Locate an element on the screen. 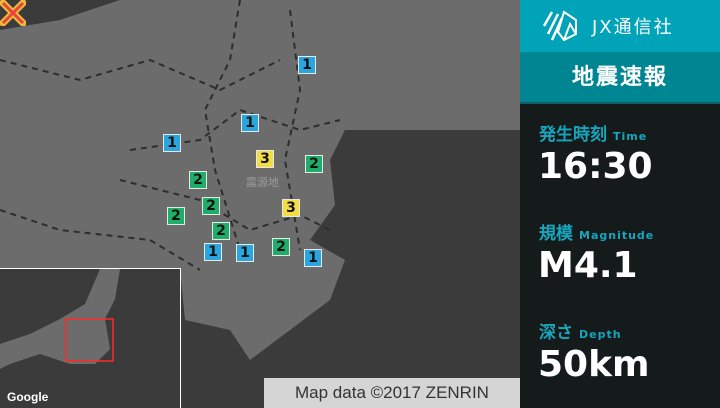 This screenshot has height=408, width=720. depth-value: 50km is located at coordinates (594, 364).